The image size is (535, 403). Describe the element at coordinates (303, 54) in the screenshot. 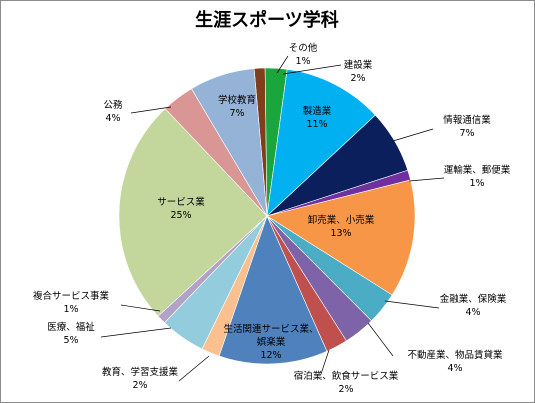

I see `slice-label-0: その他 1%` at that location.